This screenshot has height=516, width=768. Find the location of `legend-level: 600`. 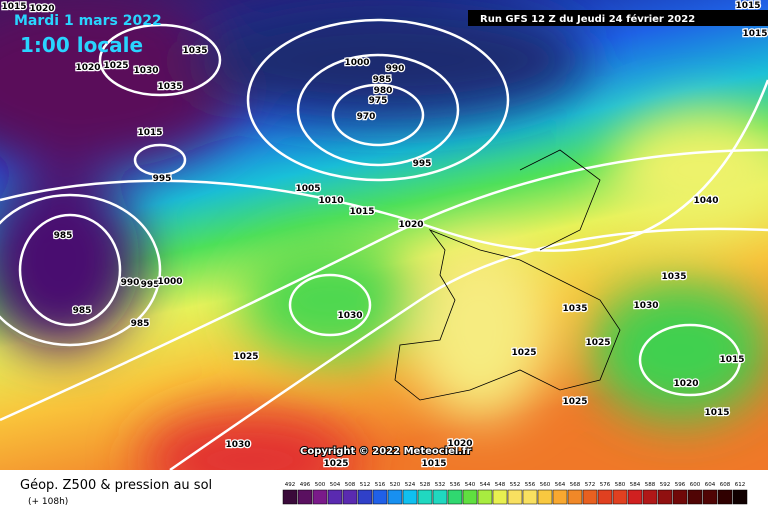

legend-level: 600 is located at coordinates (695, 485).